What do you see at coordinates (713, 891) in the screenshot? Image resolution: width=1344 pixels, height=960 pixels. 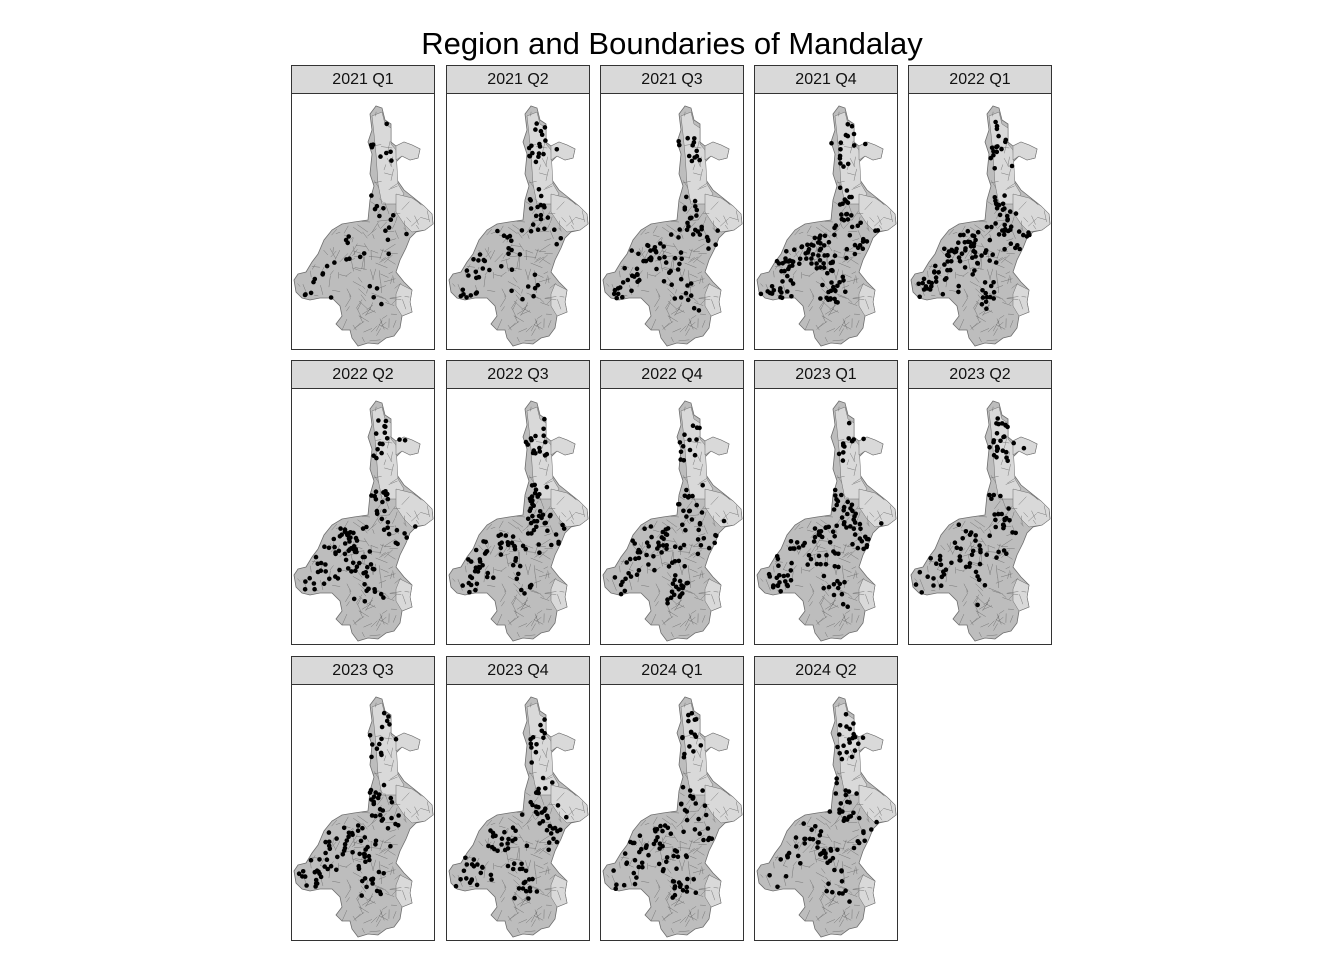 I see `township-polygon` at bounding box center [713, 891].